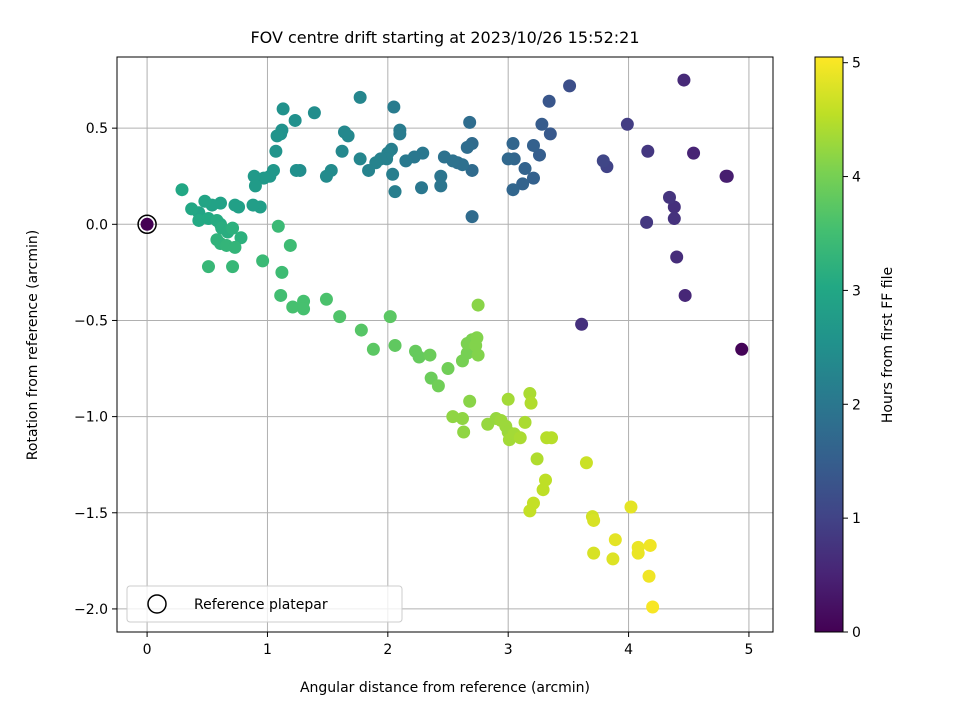  Describe the element at coordinates (856, 178) in the screenshot. I see `colorbar-tick-label: 4` at that location.